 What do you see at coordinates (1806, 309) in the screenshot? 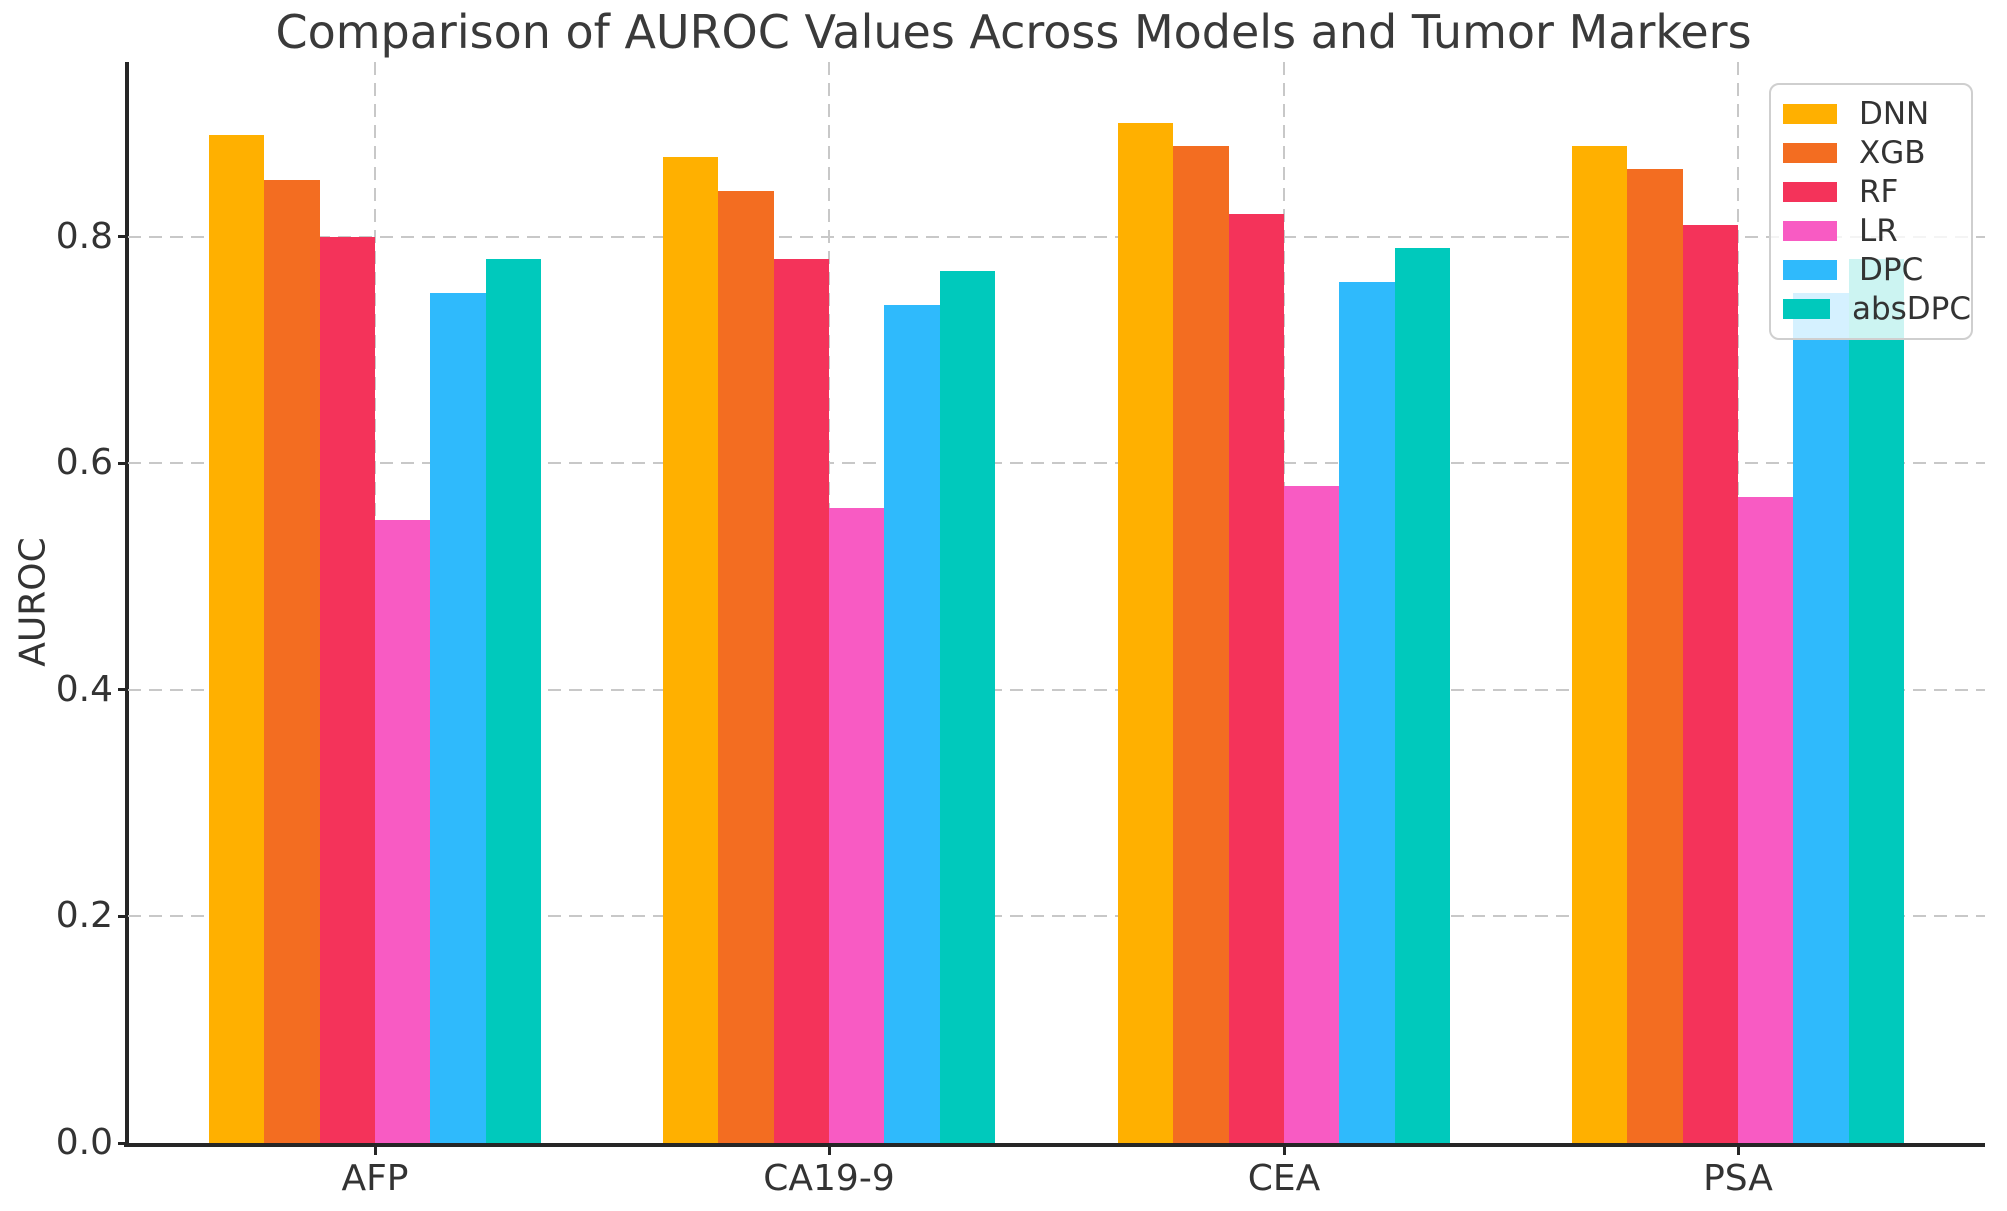
I see `legend-swatch-absDPC` at bounding box center [1806, 309].